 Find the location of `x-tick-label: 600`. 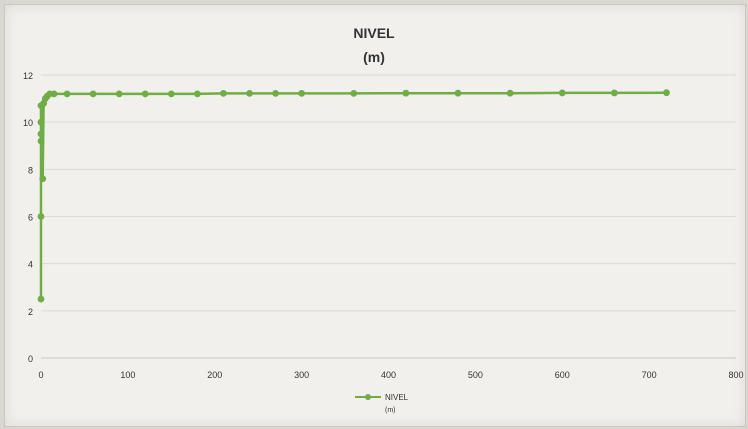

x-tick-label: 600 is located at coordinates (562, 375).